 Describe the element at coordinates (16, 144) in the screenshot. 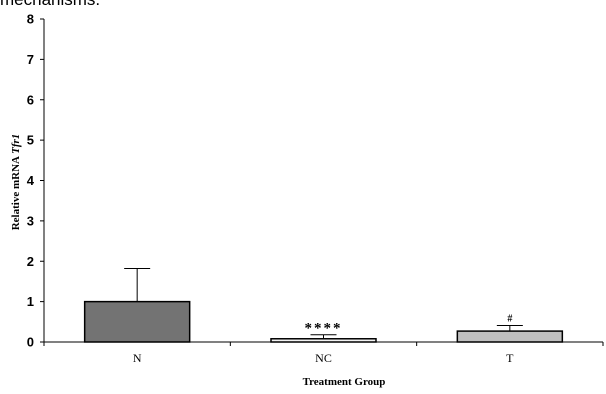

I see `y-axis-title-gene: Tfr1` at that location.